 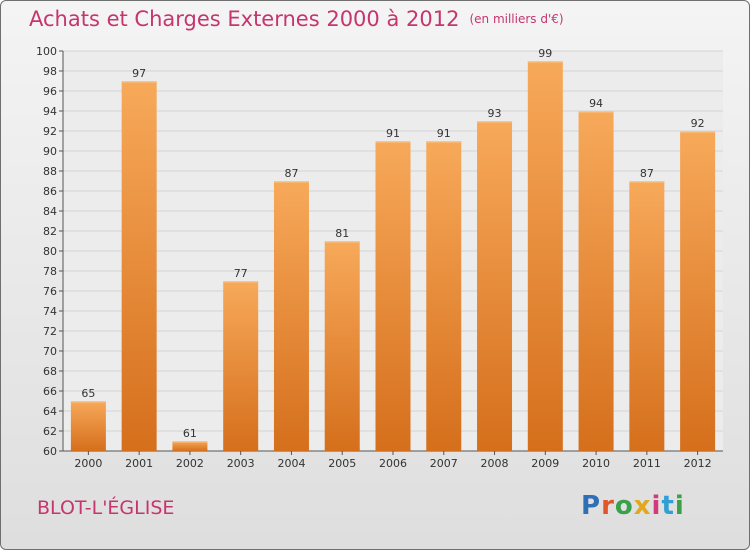 What do you see at coordinates (698, 123) in the screenshot?
I see `data-label: 92` at bounding box center [698, 123].